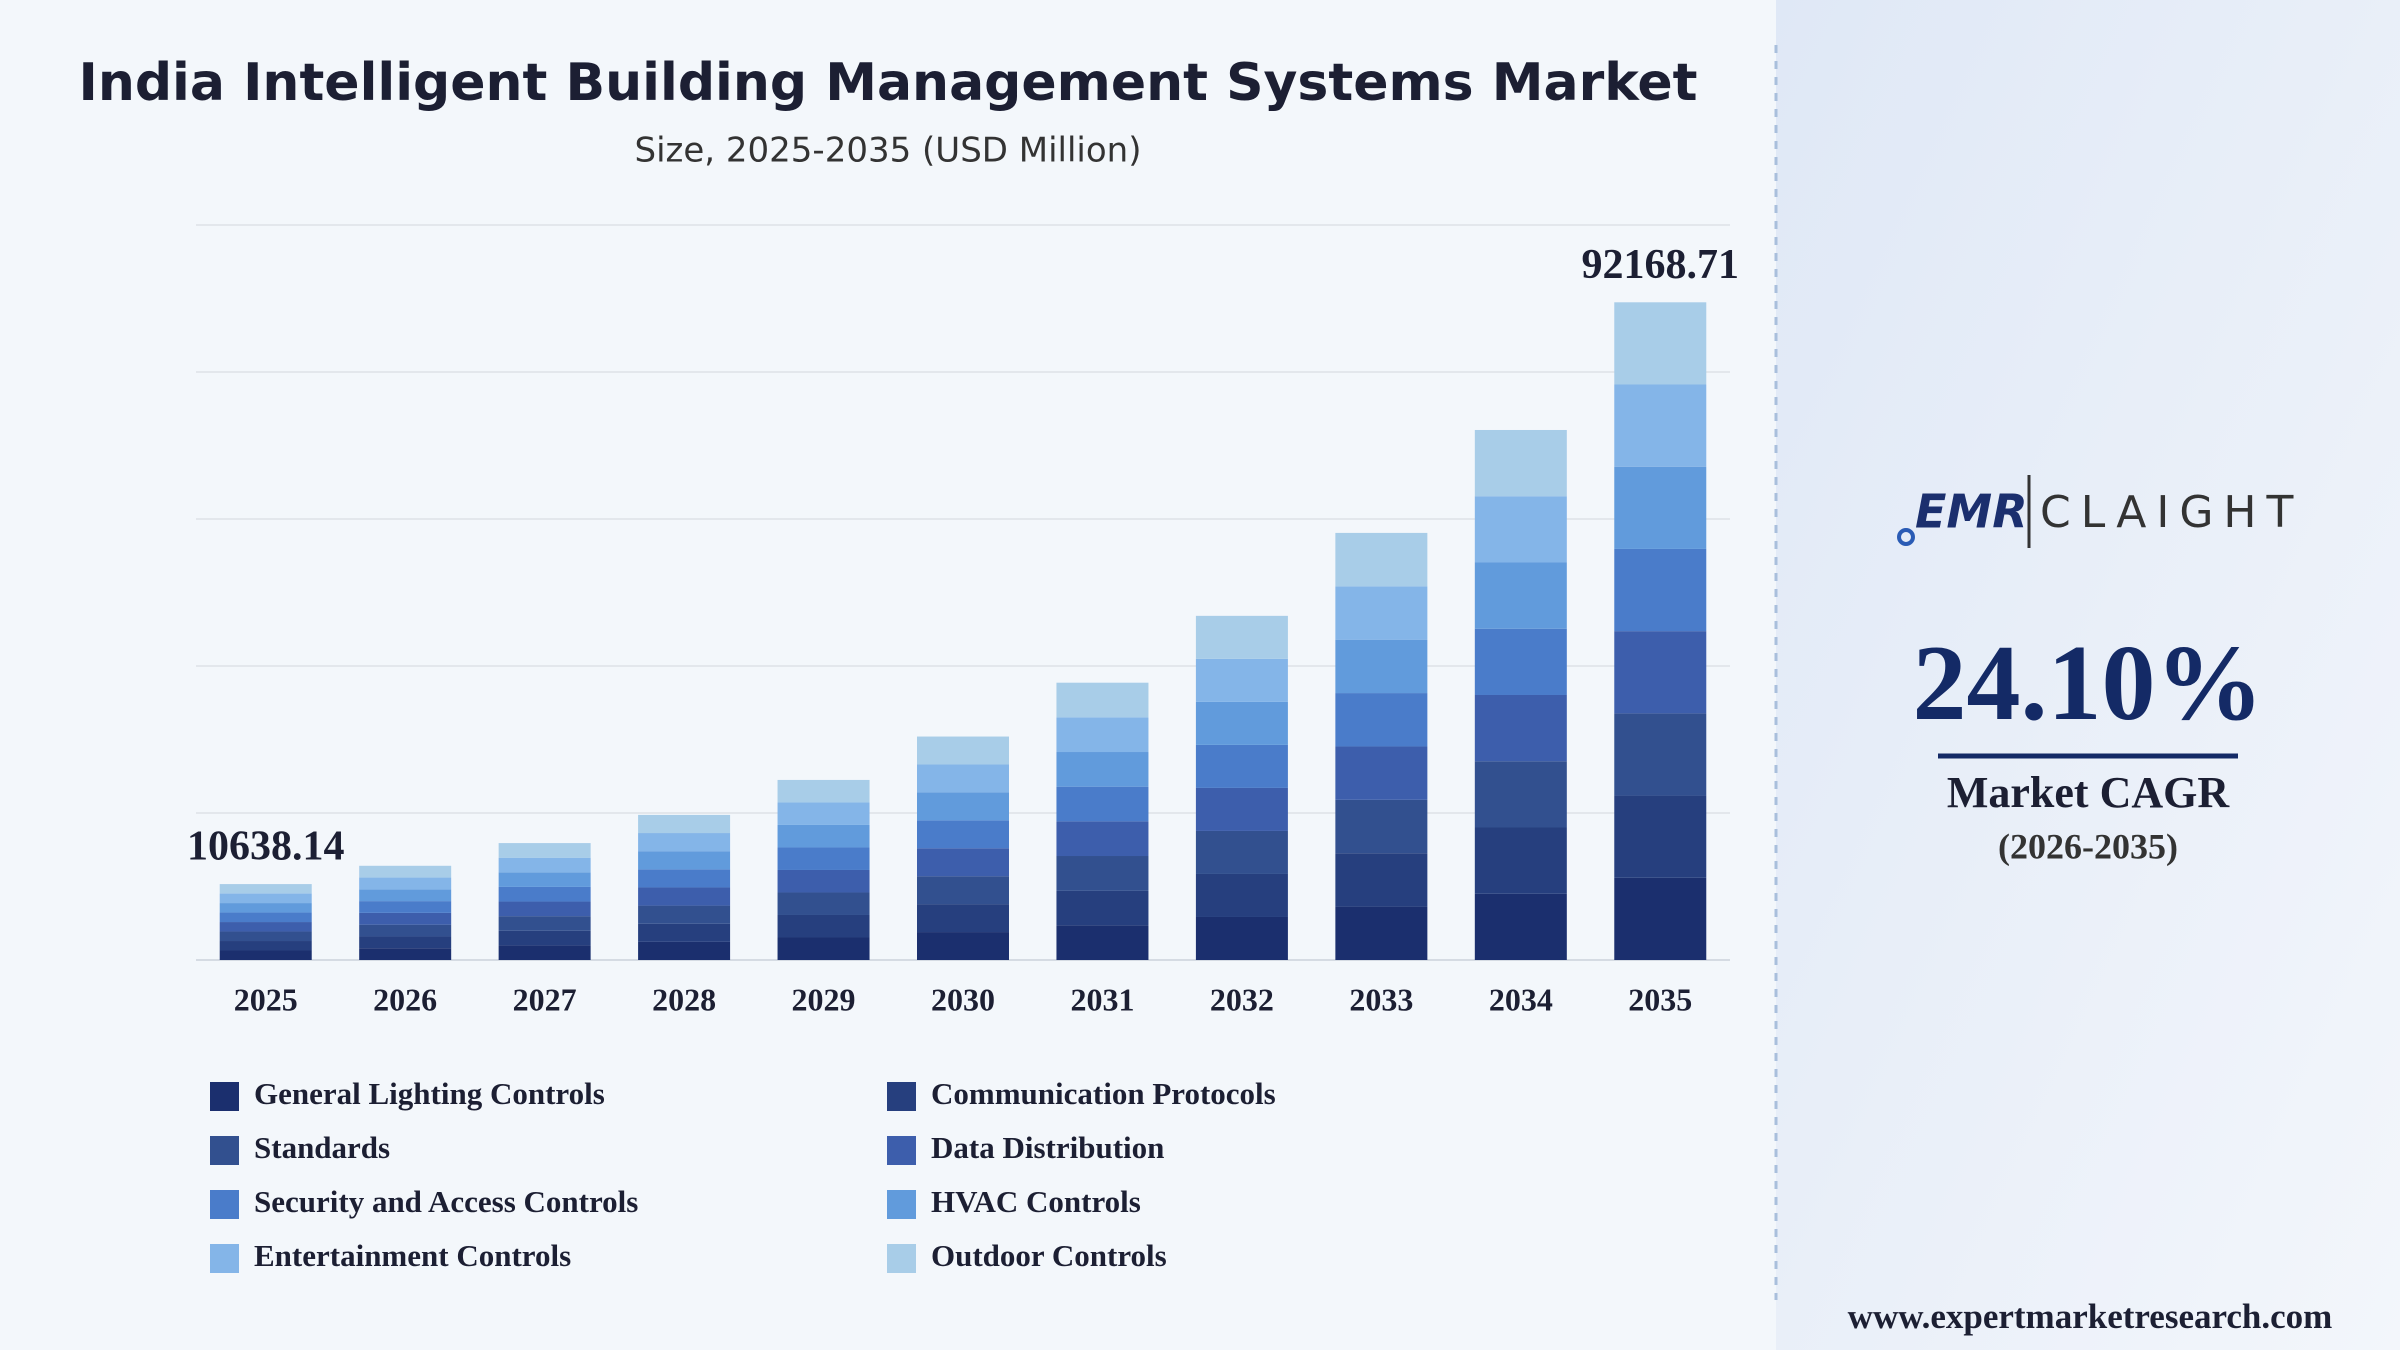 The image size is (2400, 1350). Describe the element at coordinates (2095, 511) in the screenshot. I see `logo: EMR CLAIGHT` at that location.